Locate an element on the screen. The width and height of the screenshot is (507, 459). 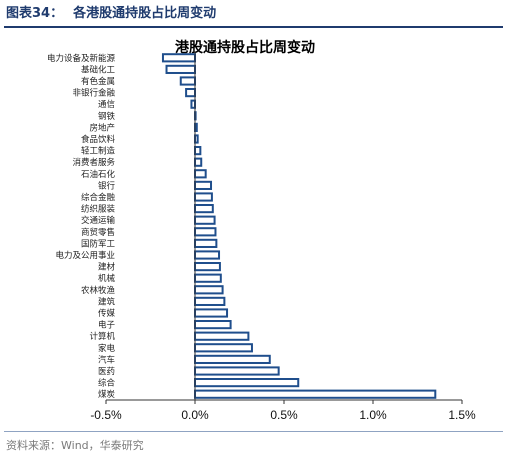
category-label: 电力设备及新能源 is located at coordinates (81, 58).